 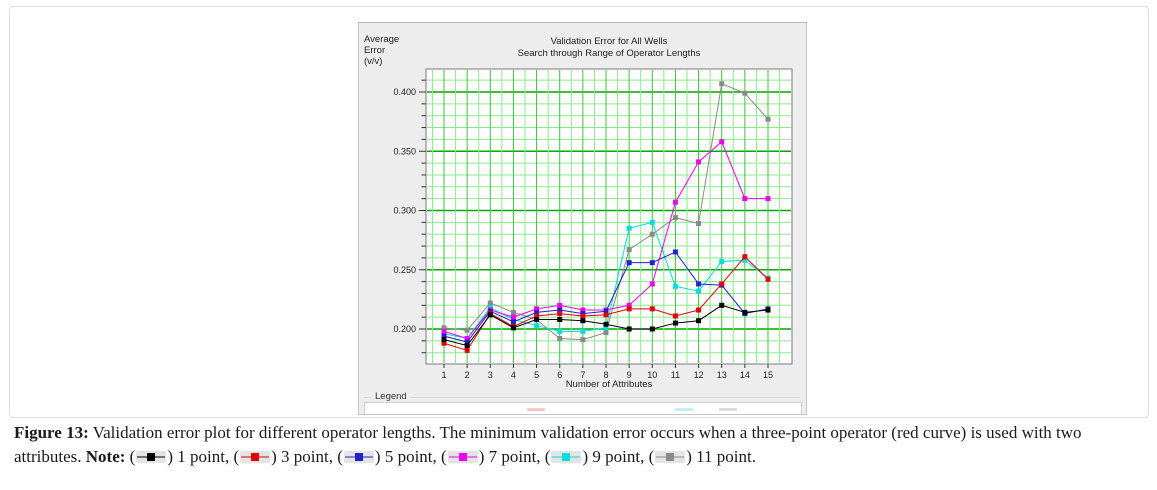 I want to click on svg-text: 15, so click(x=768, y=375).